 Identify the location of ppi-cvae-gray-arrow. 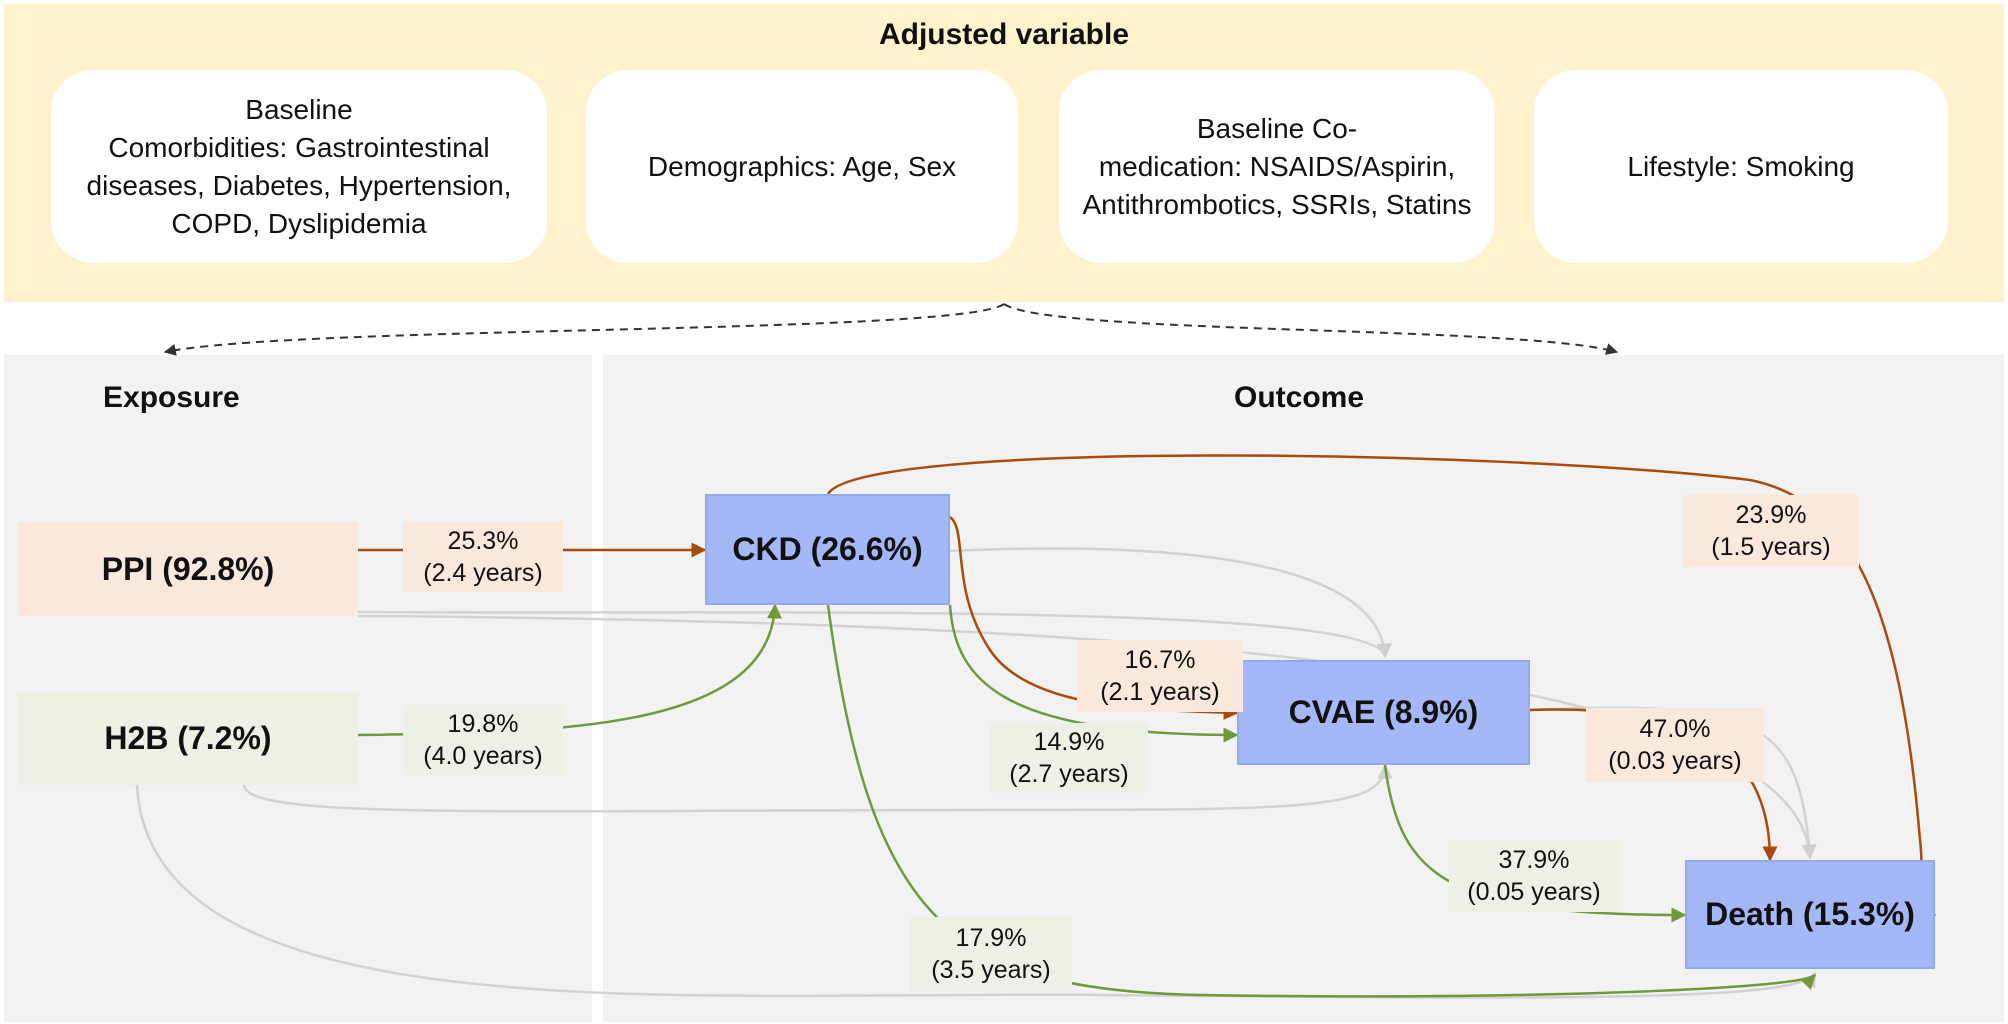
(874, 634).